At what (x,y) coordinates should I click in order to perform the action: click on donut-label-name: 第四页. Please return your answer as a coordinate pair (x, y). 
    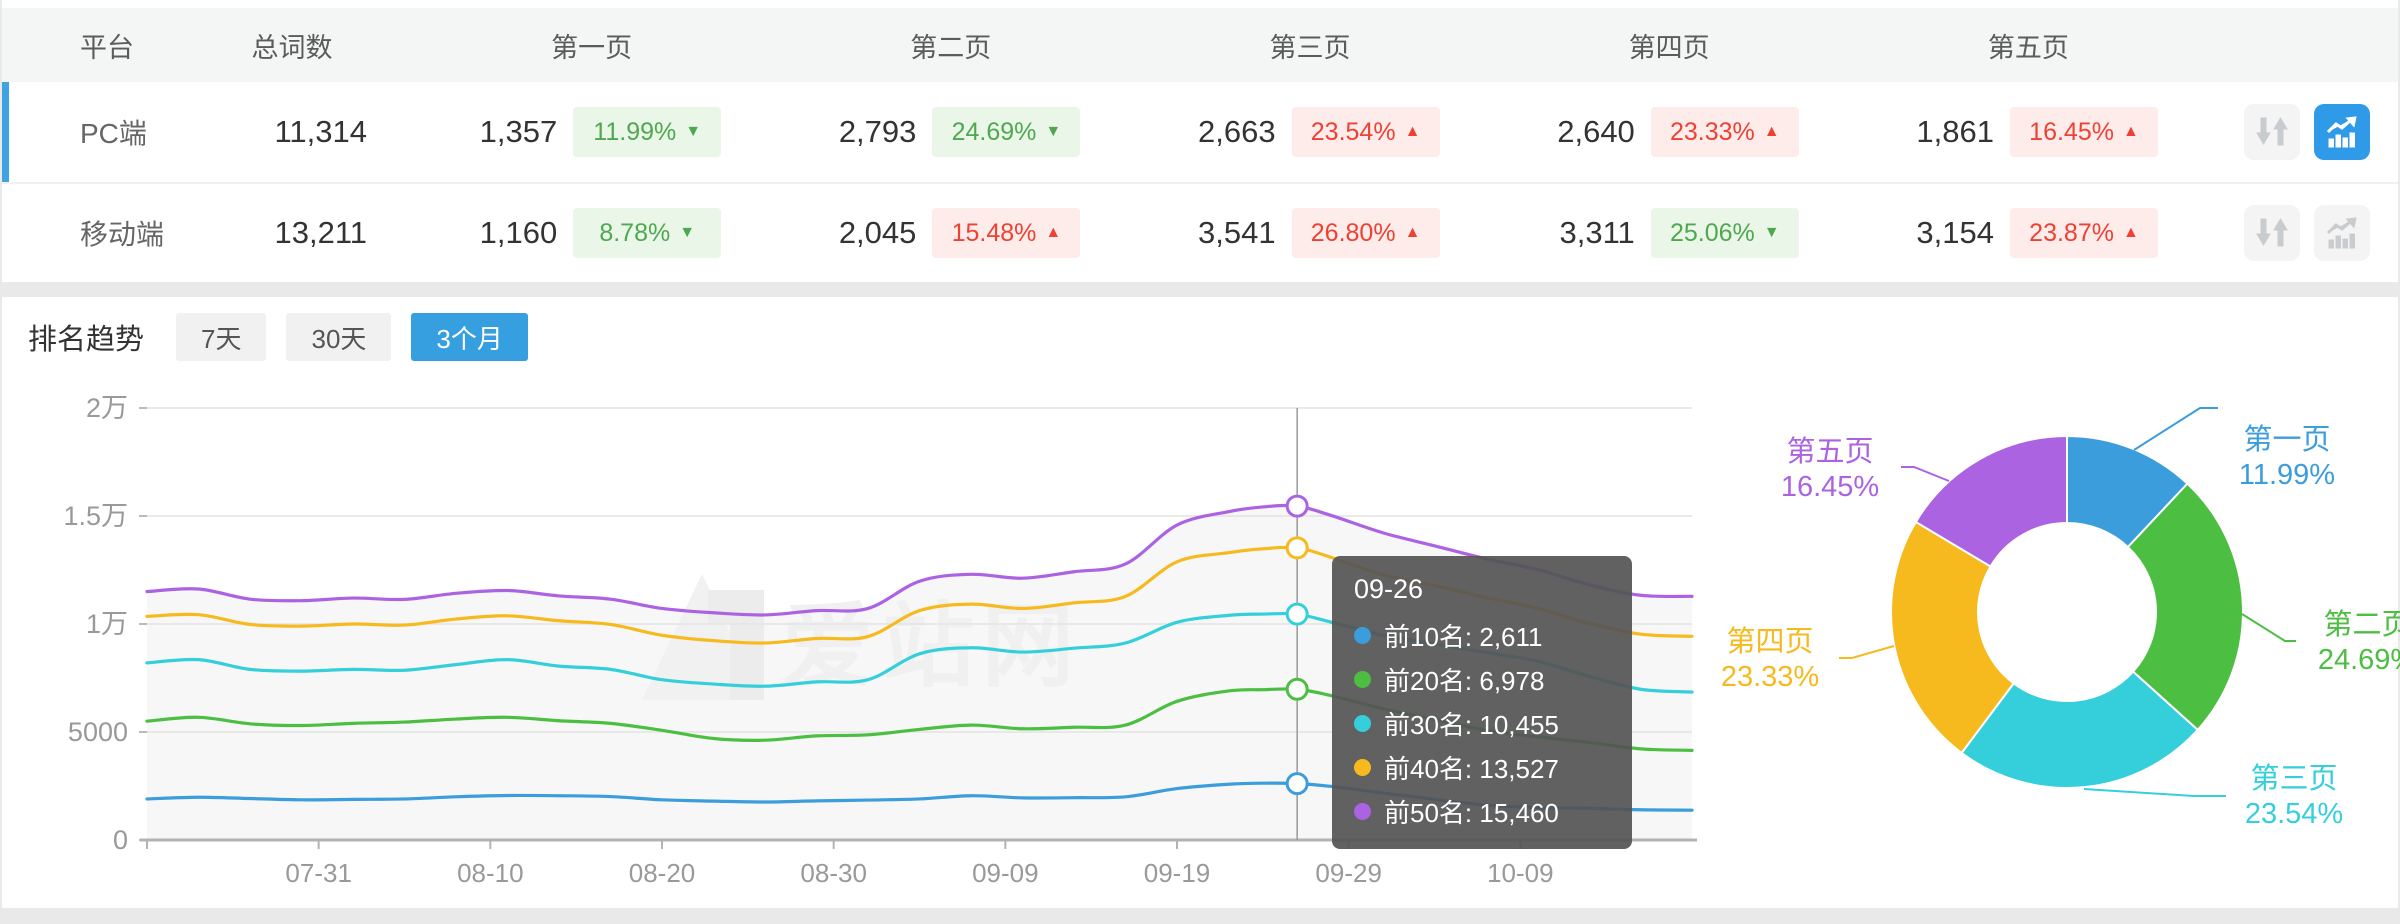
    Looking at the image, I should click on (1770, 642).